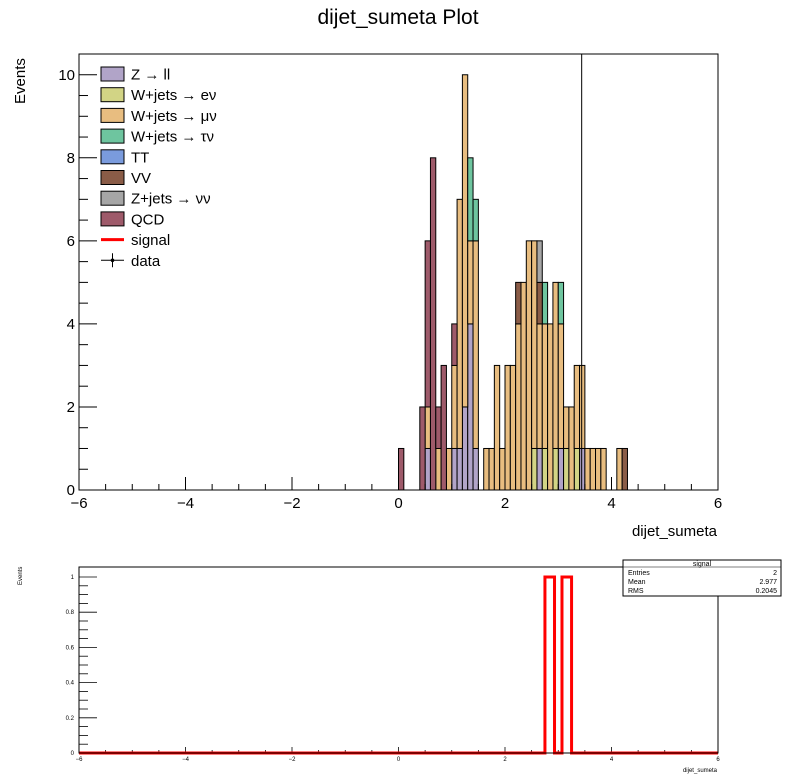 The image size is (798, 783). Describe the element at coordinates (70, 648) in the screenshot. I see `signal-y-tick-label: 0.6` at that location.